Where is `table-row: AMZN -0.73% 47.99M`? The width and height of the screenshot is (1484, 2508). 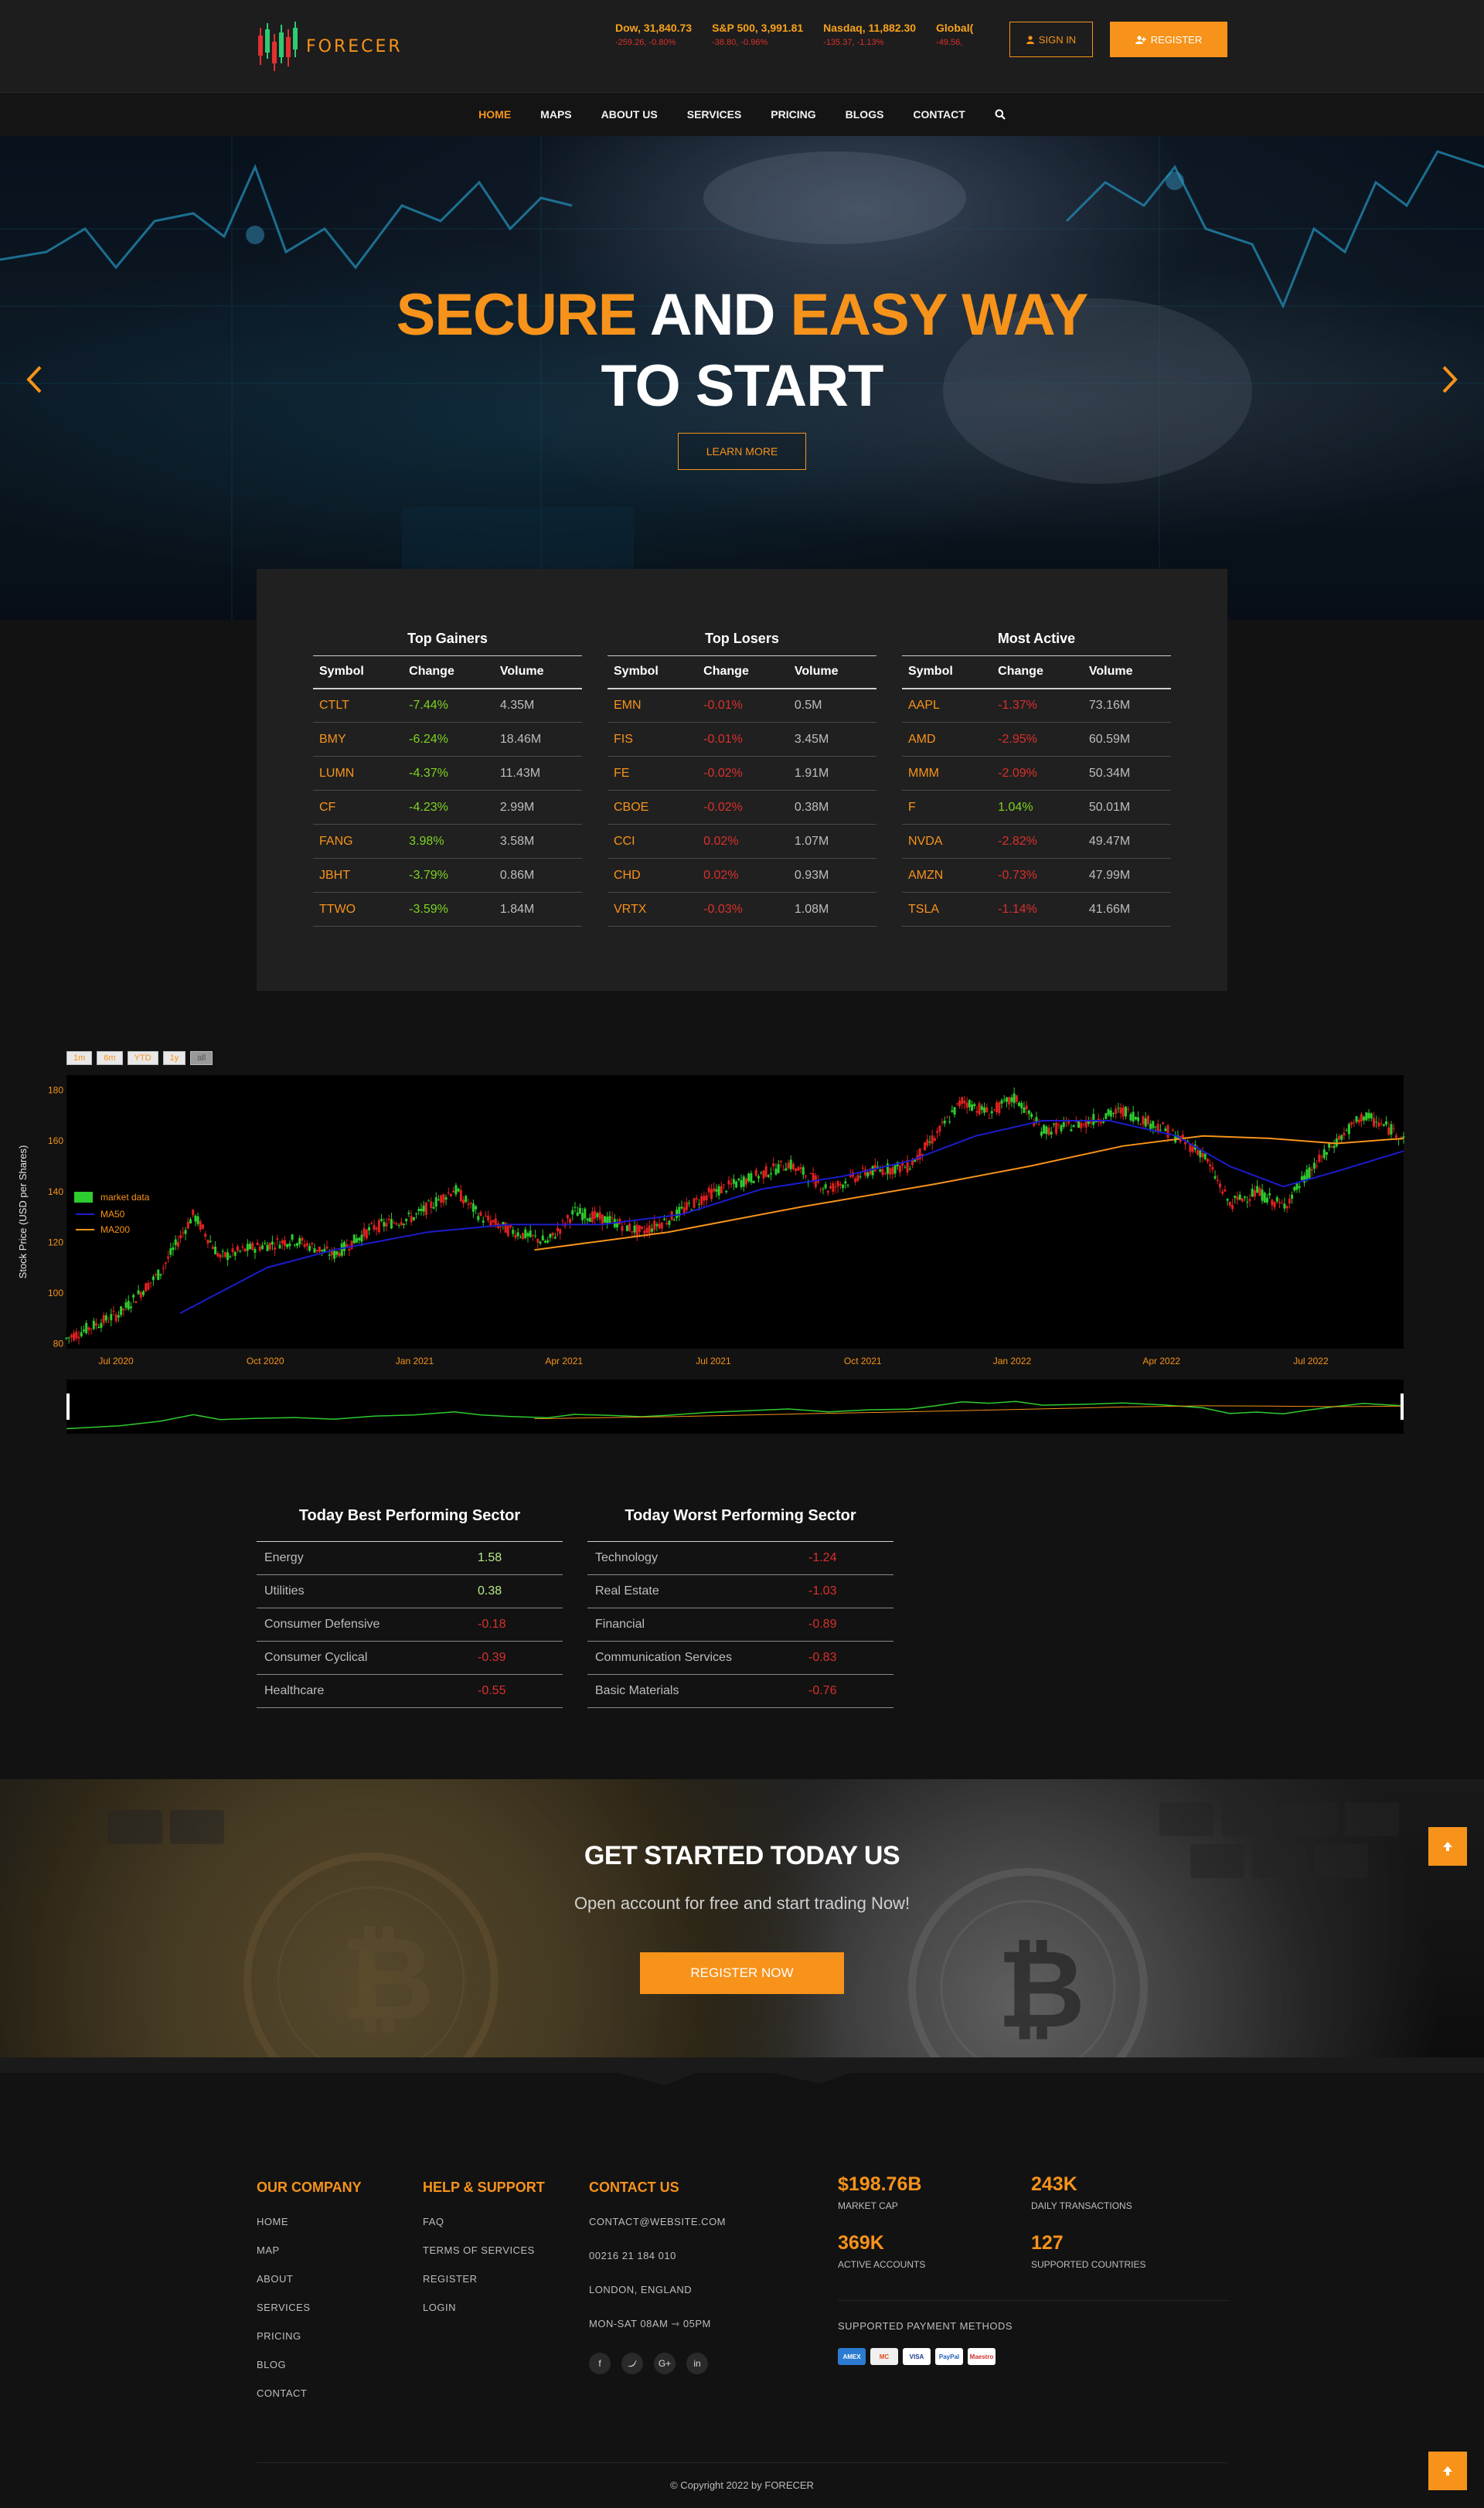
table-row: AMZN -0.73% 47.99M is located at coordinates (1036, 875).